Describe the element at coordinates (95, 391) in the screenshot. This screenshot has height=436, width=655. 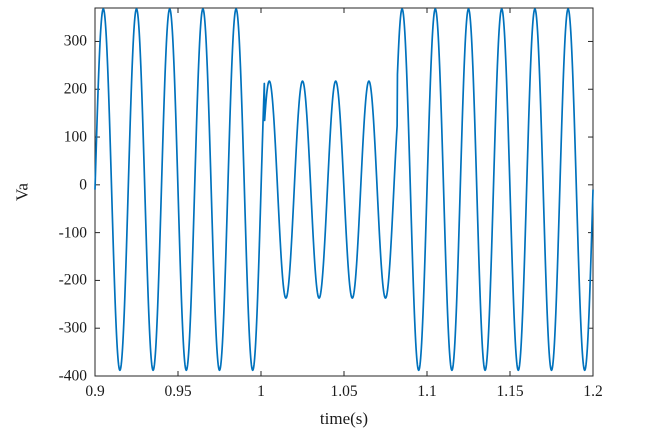
I see `x-tick-label: 0.9` at that location.